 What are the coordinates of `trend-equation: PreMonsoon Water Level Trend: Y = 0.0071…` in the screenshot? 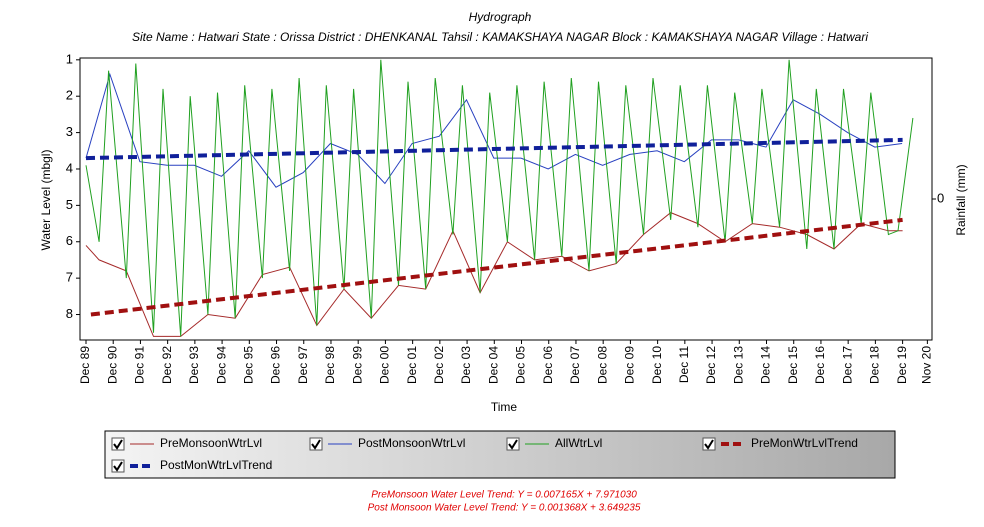 It's located at (504, 495).